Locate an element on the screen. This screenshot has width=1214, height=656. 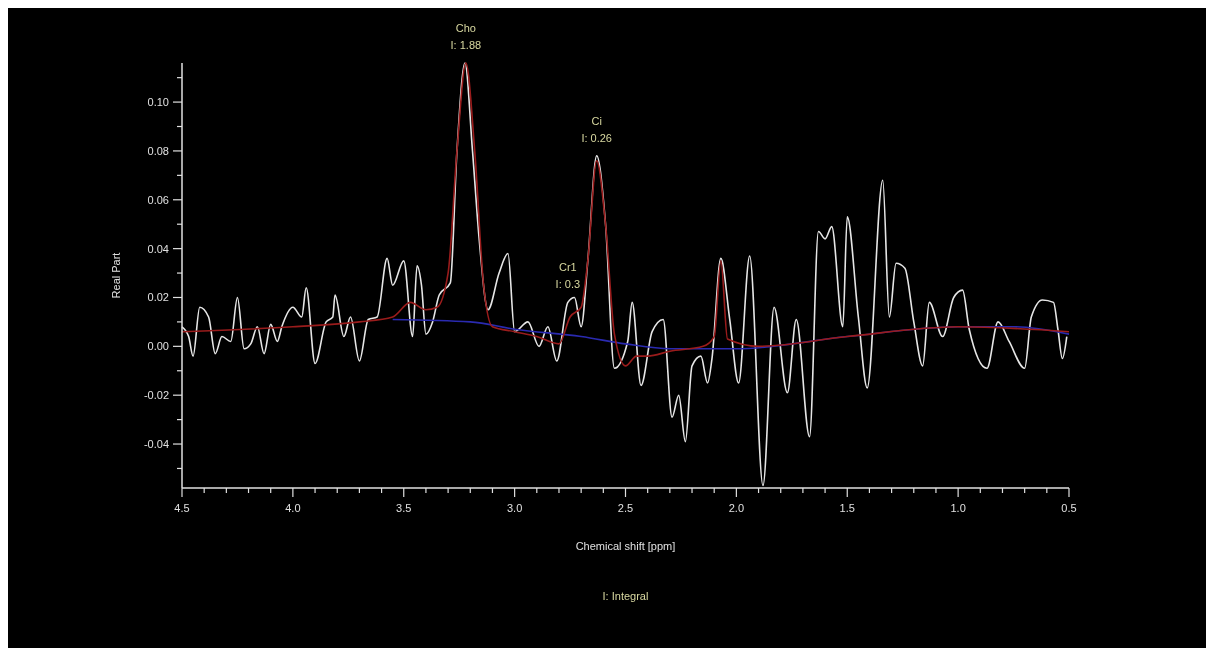
y-tick-label: 0.08 is located at coordinates (158, 150).